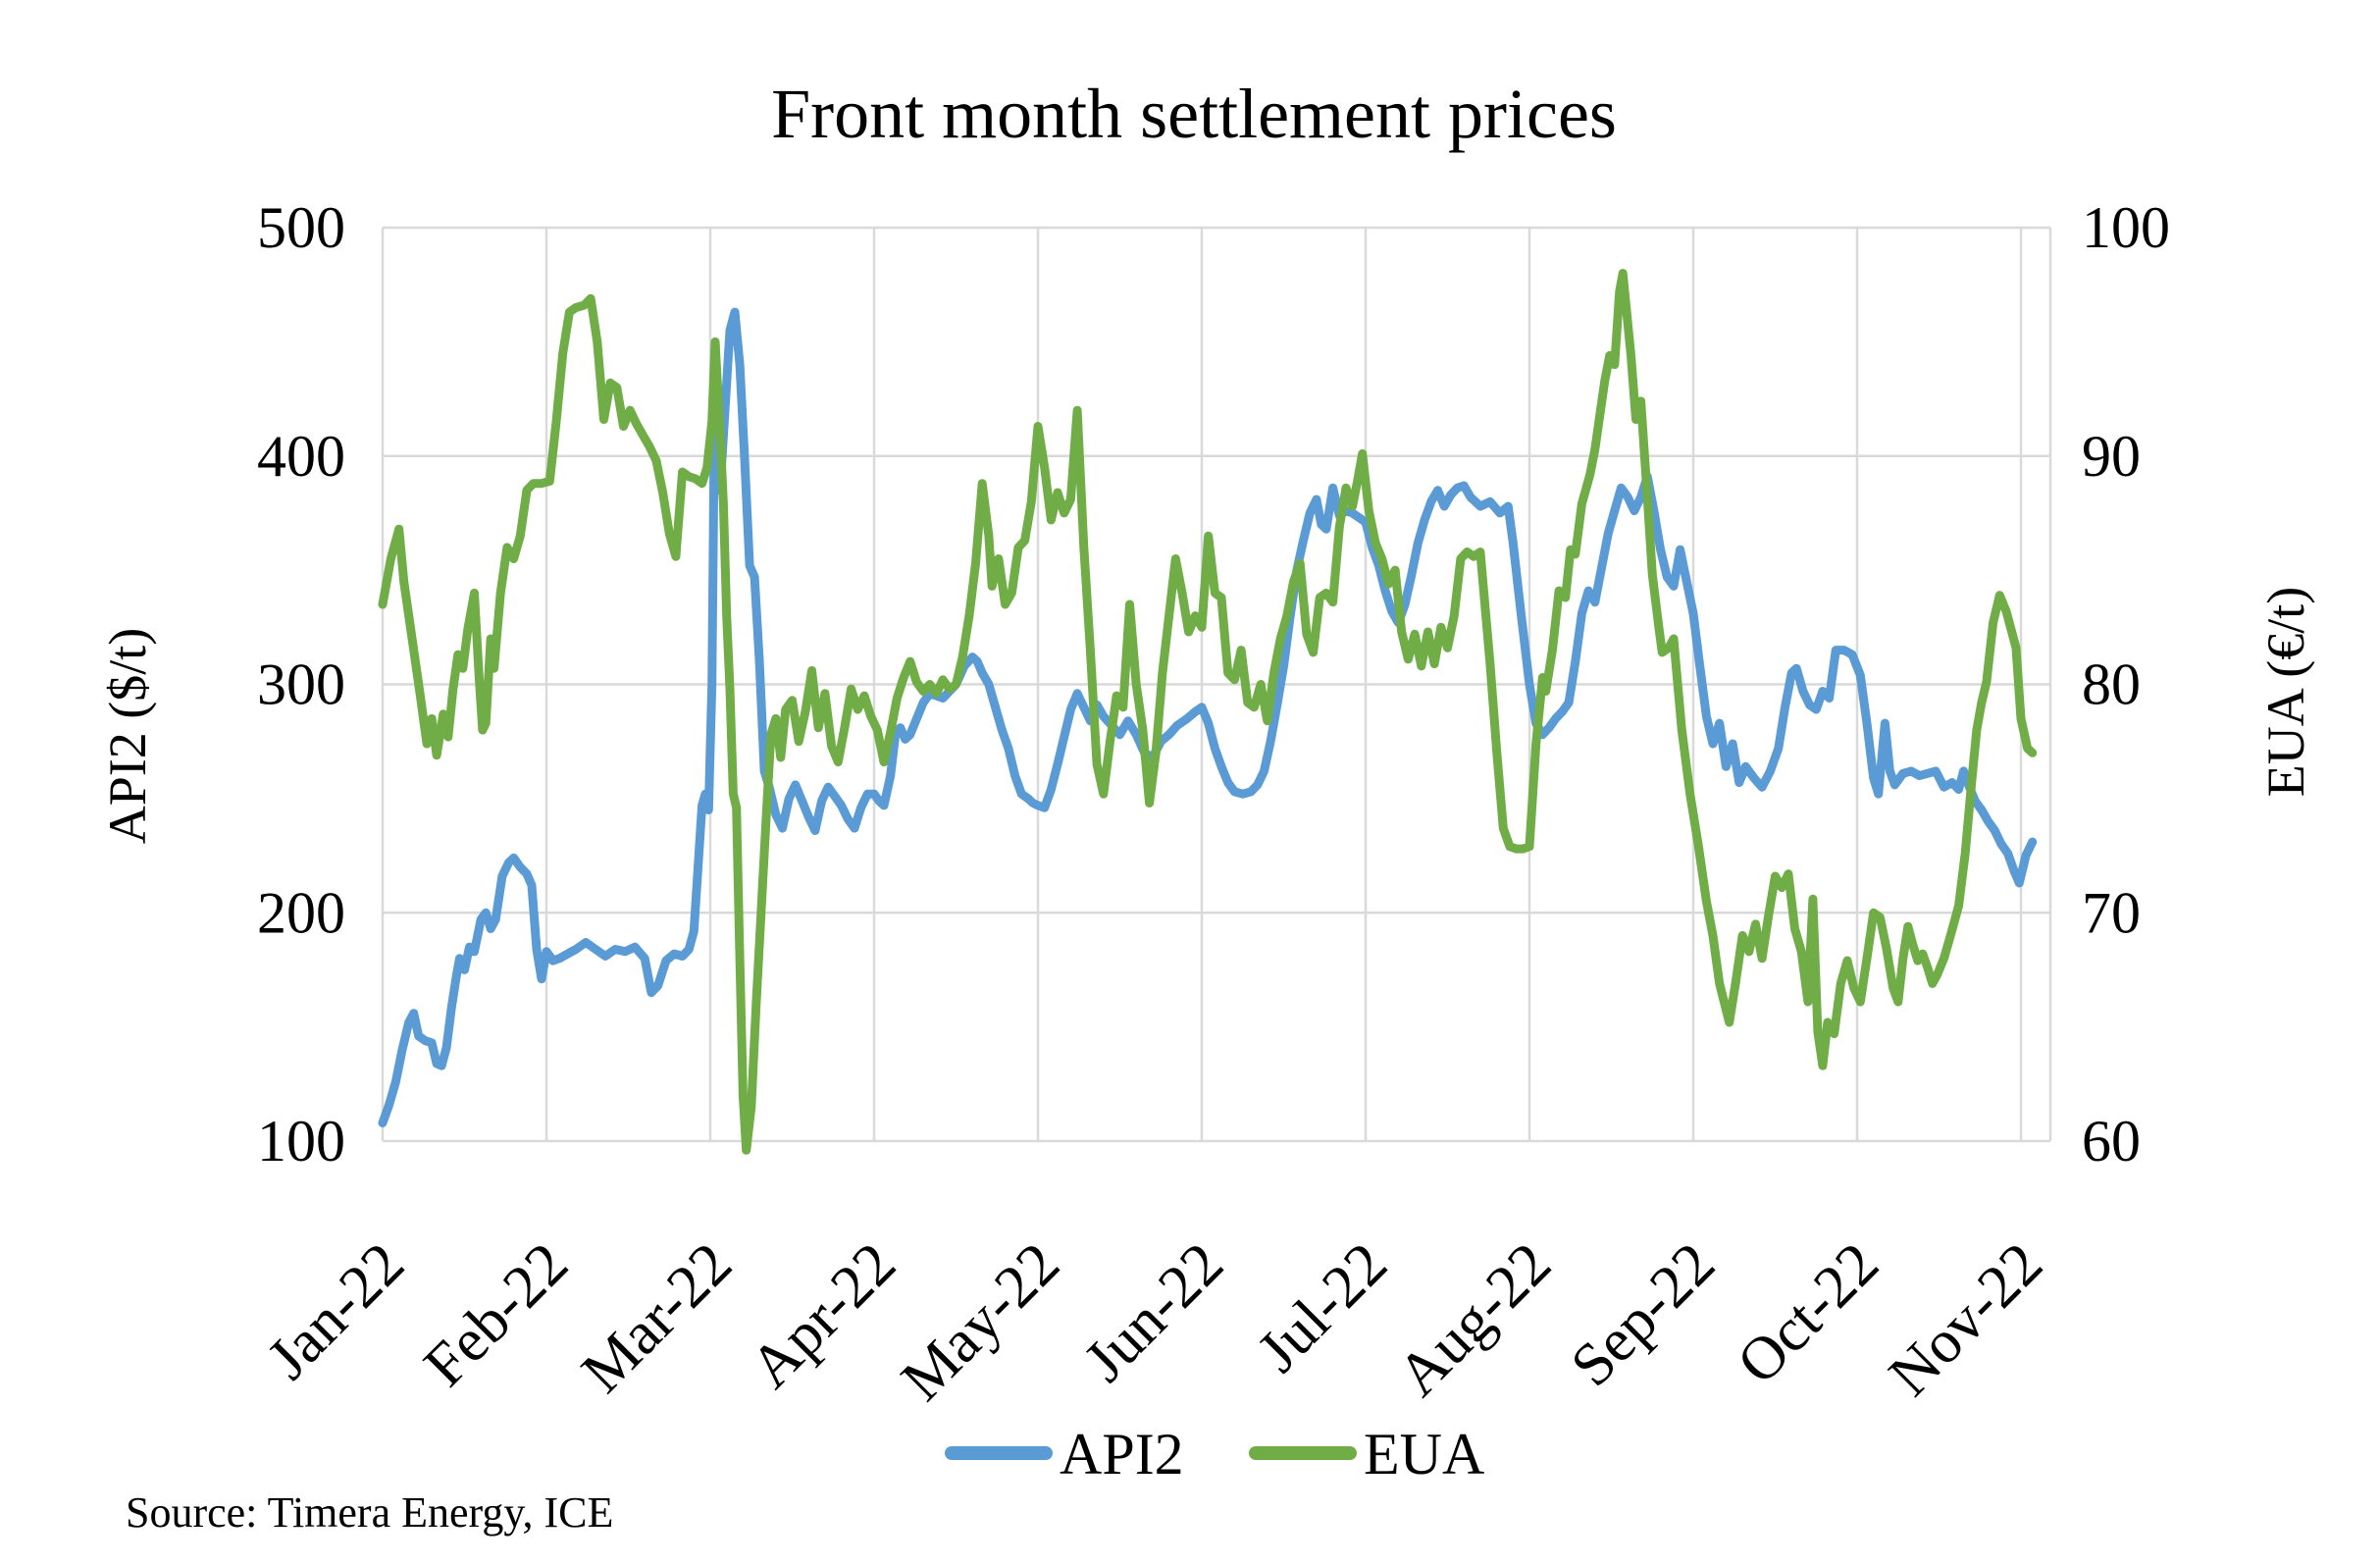 Image resolution: width=2380 pixels, height=1564 pixels. Describe the element at coordinates (2111, 456) in the screenshot. I see `y-right-tick-90: 90` at that location.